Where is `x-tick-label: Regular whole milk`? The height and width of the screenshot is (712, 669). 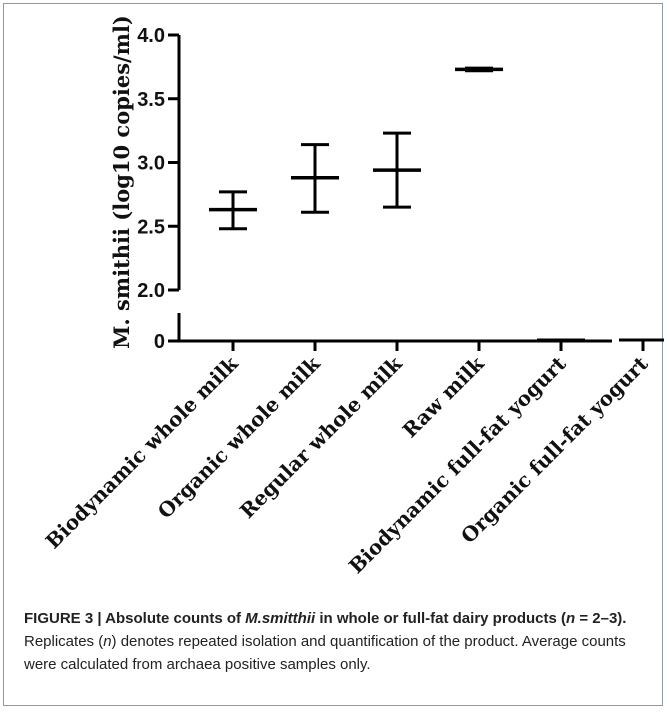
x-tick-label: Regular whole milk is located at coordinates (321, 437).